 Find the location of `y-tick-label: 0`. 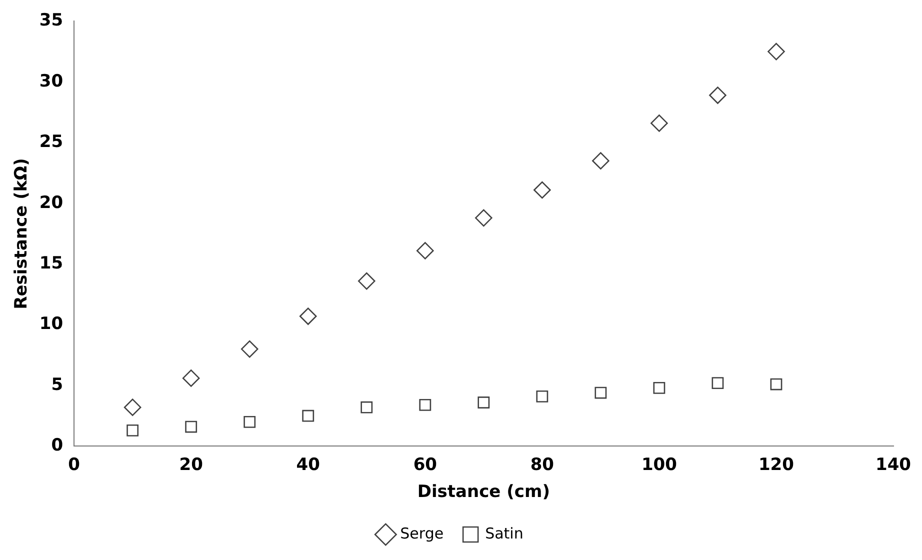

y-tick-label: 0 is located at coordinates (57, 446).